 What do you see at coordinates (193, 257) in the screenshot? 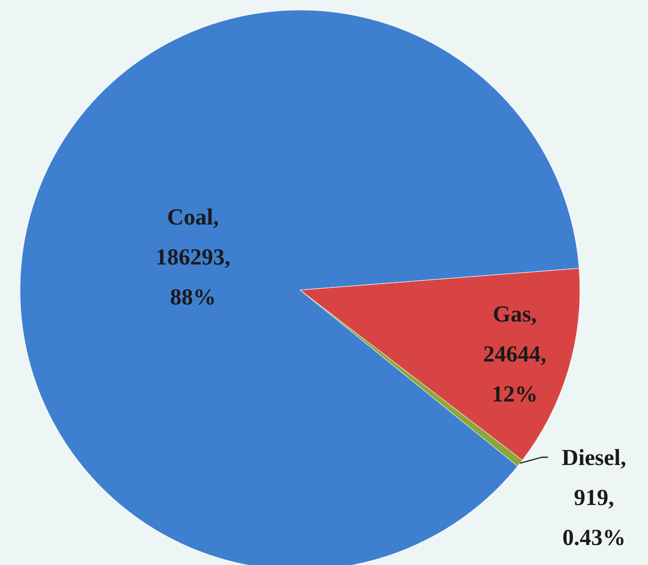
I see `slice-label: Coal, 186293, 88%` at bounding box center [193, 257].